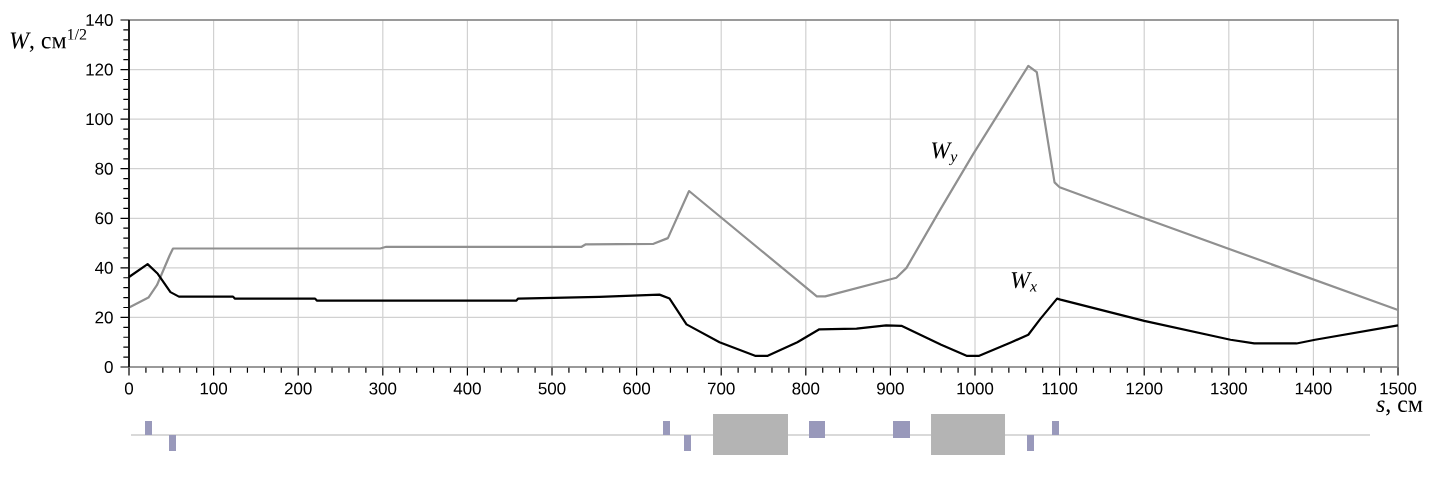 The height and width of the screenshot is (488, 1438). What do you see at coordinates (552, 388) in the screenshot?
I see `x-tick-label: 500` at bounding box center [552, 388].